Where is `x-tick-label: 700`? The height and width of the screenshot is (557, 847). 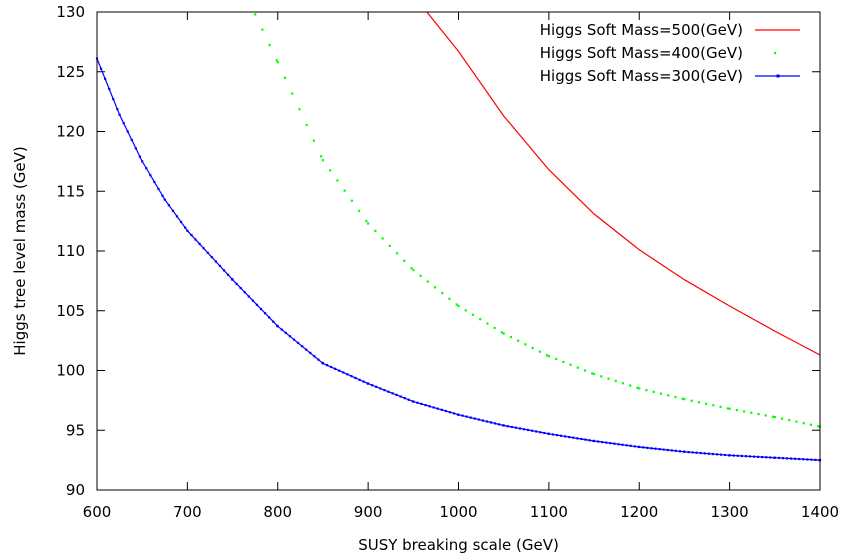 x-tick-label: 700 is located at coordinates (187, 512).